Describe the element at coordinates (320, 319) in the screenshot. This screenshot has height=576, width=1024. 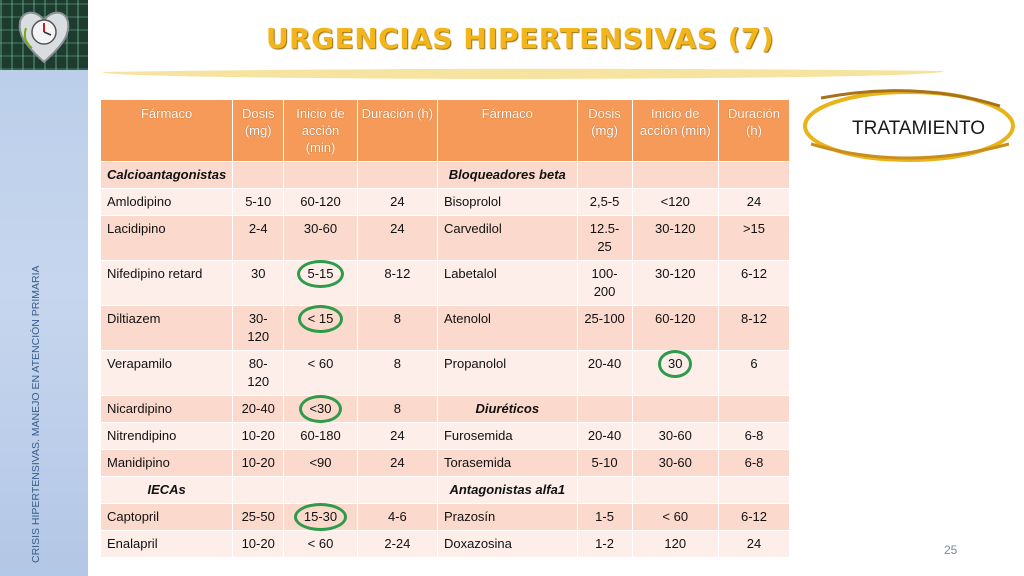
I see `highlight-circle: < 15` at that location.